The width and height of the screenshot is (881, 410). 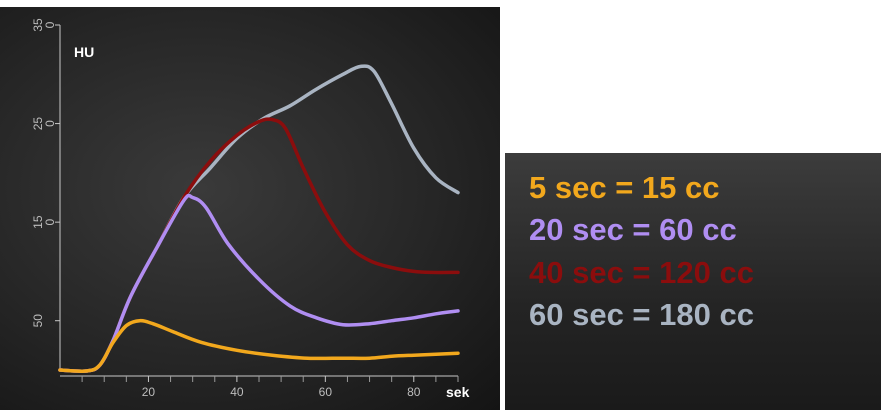 What do you see at coordinates (38, 124) in the screenshot?
I see `y-tick-label: 25` at bounding box center [38, 124].